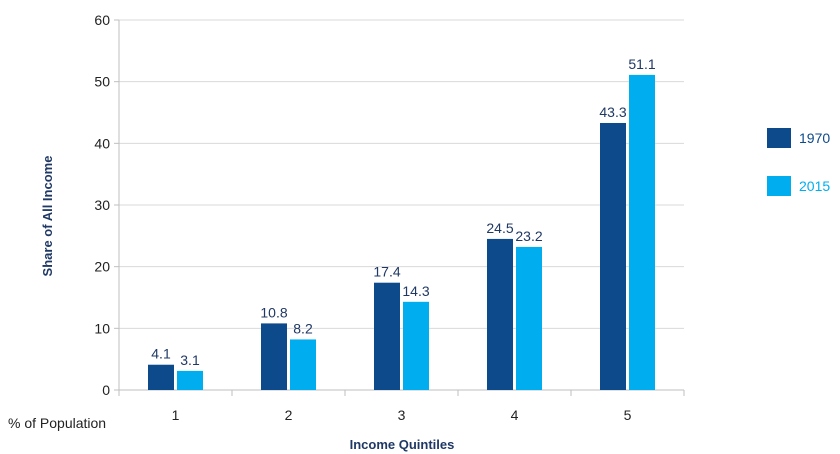 The image size is (840, 454). What do you see at coordinates (628, 415) in the screenshot?
I see `x-tick-label: 5` at bounding box center [628, 415].